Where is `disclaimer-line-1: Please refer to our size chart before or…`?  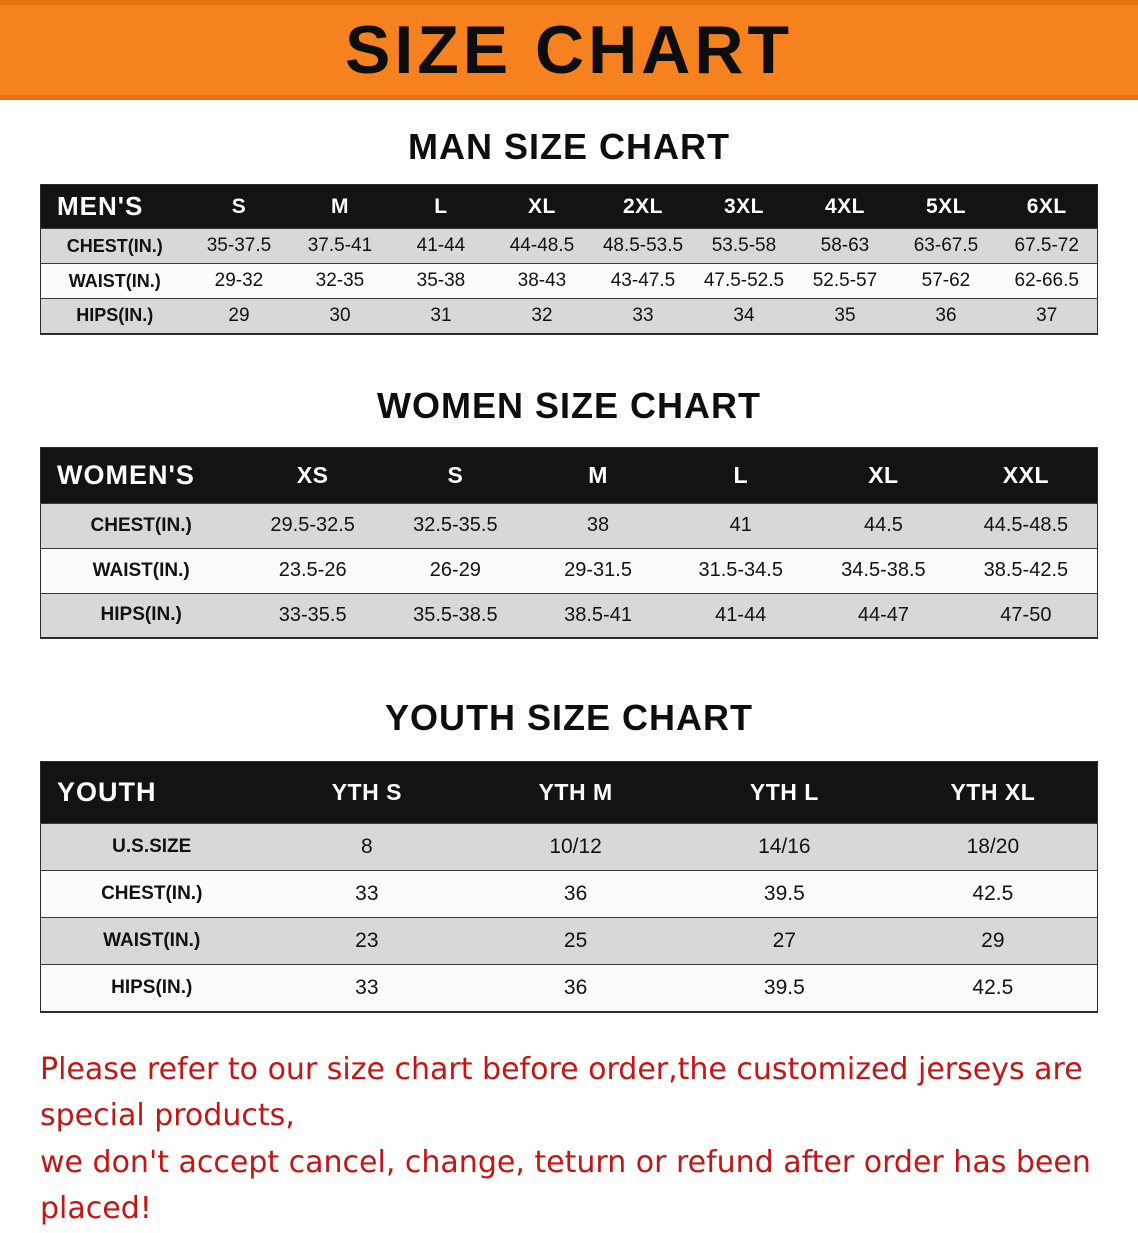
disclaimer-line-1: Please refer to our size chart before or… is located at coordinates (561, 1092).